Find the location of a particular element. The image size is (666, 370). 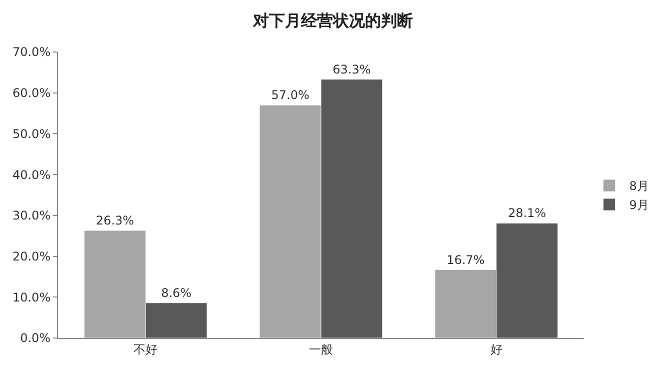

y-tick-label: 30.0% is located at coordinates (31, 215).